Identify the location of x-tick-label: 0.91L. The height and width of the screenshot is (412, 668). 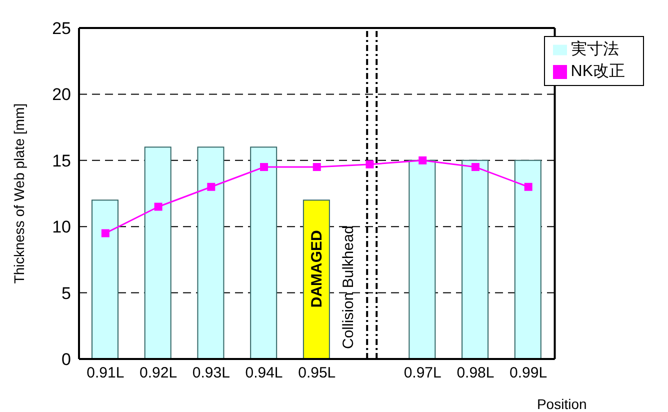
(105, 373).